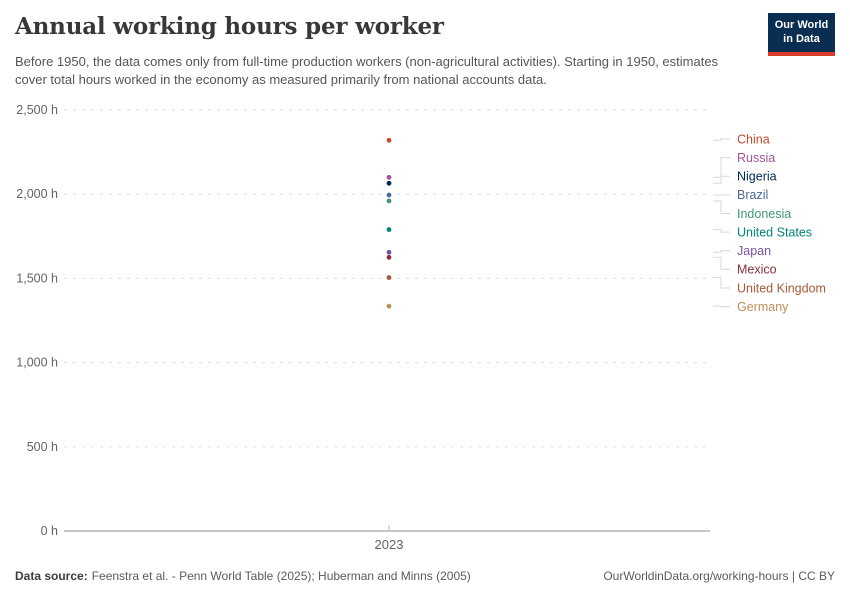 The width and height of the screenshot is (850, 600). I want to click on dot-indonesia, so click(389, 201).